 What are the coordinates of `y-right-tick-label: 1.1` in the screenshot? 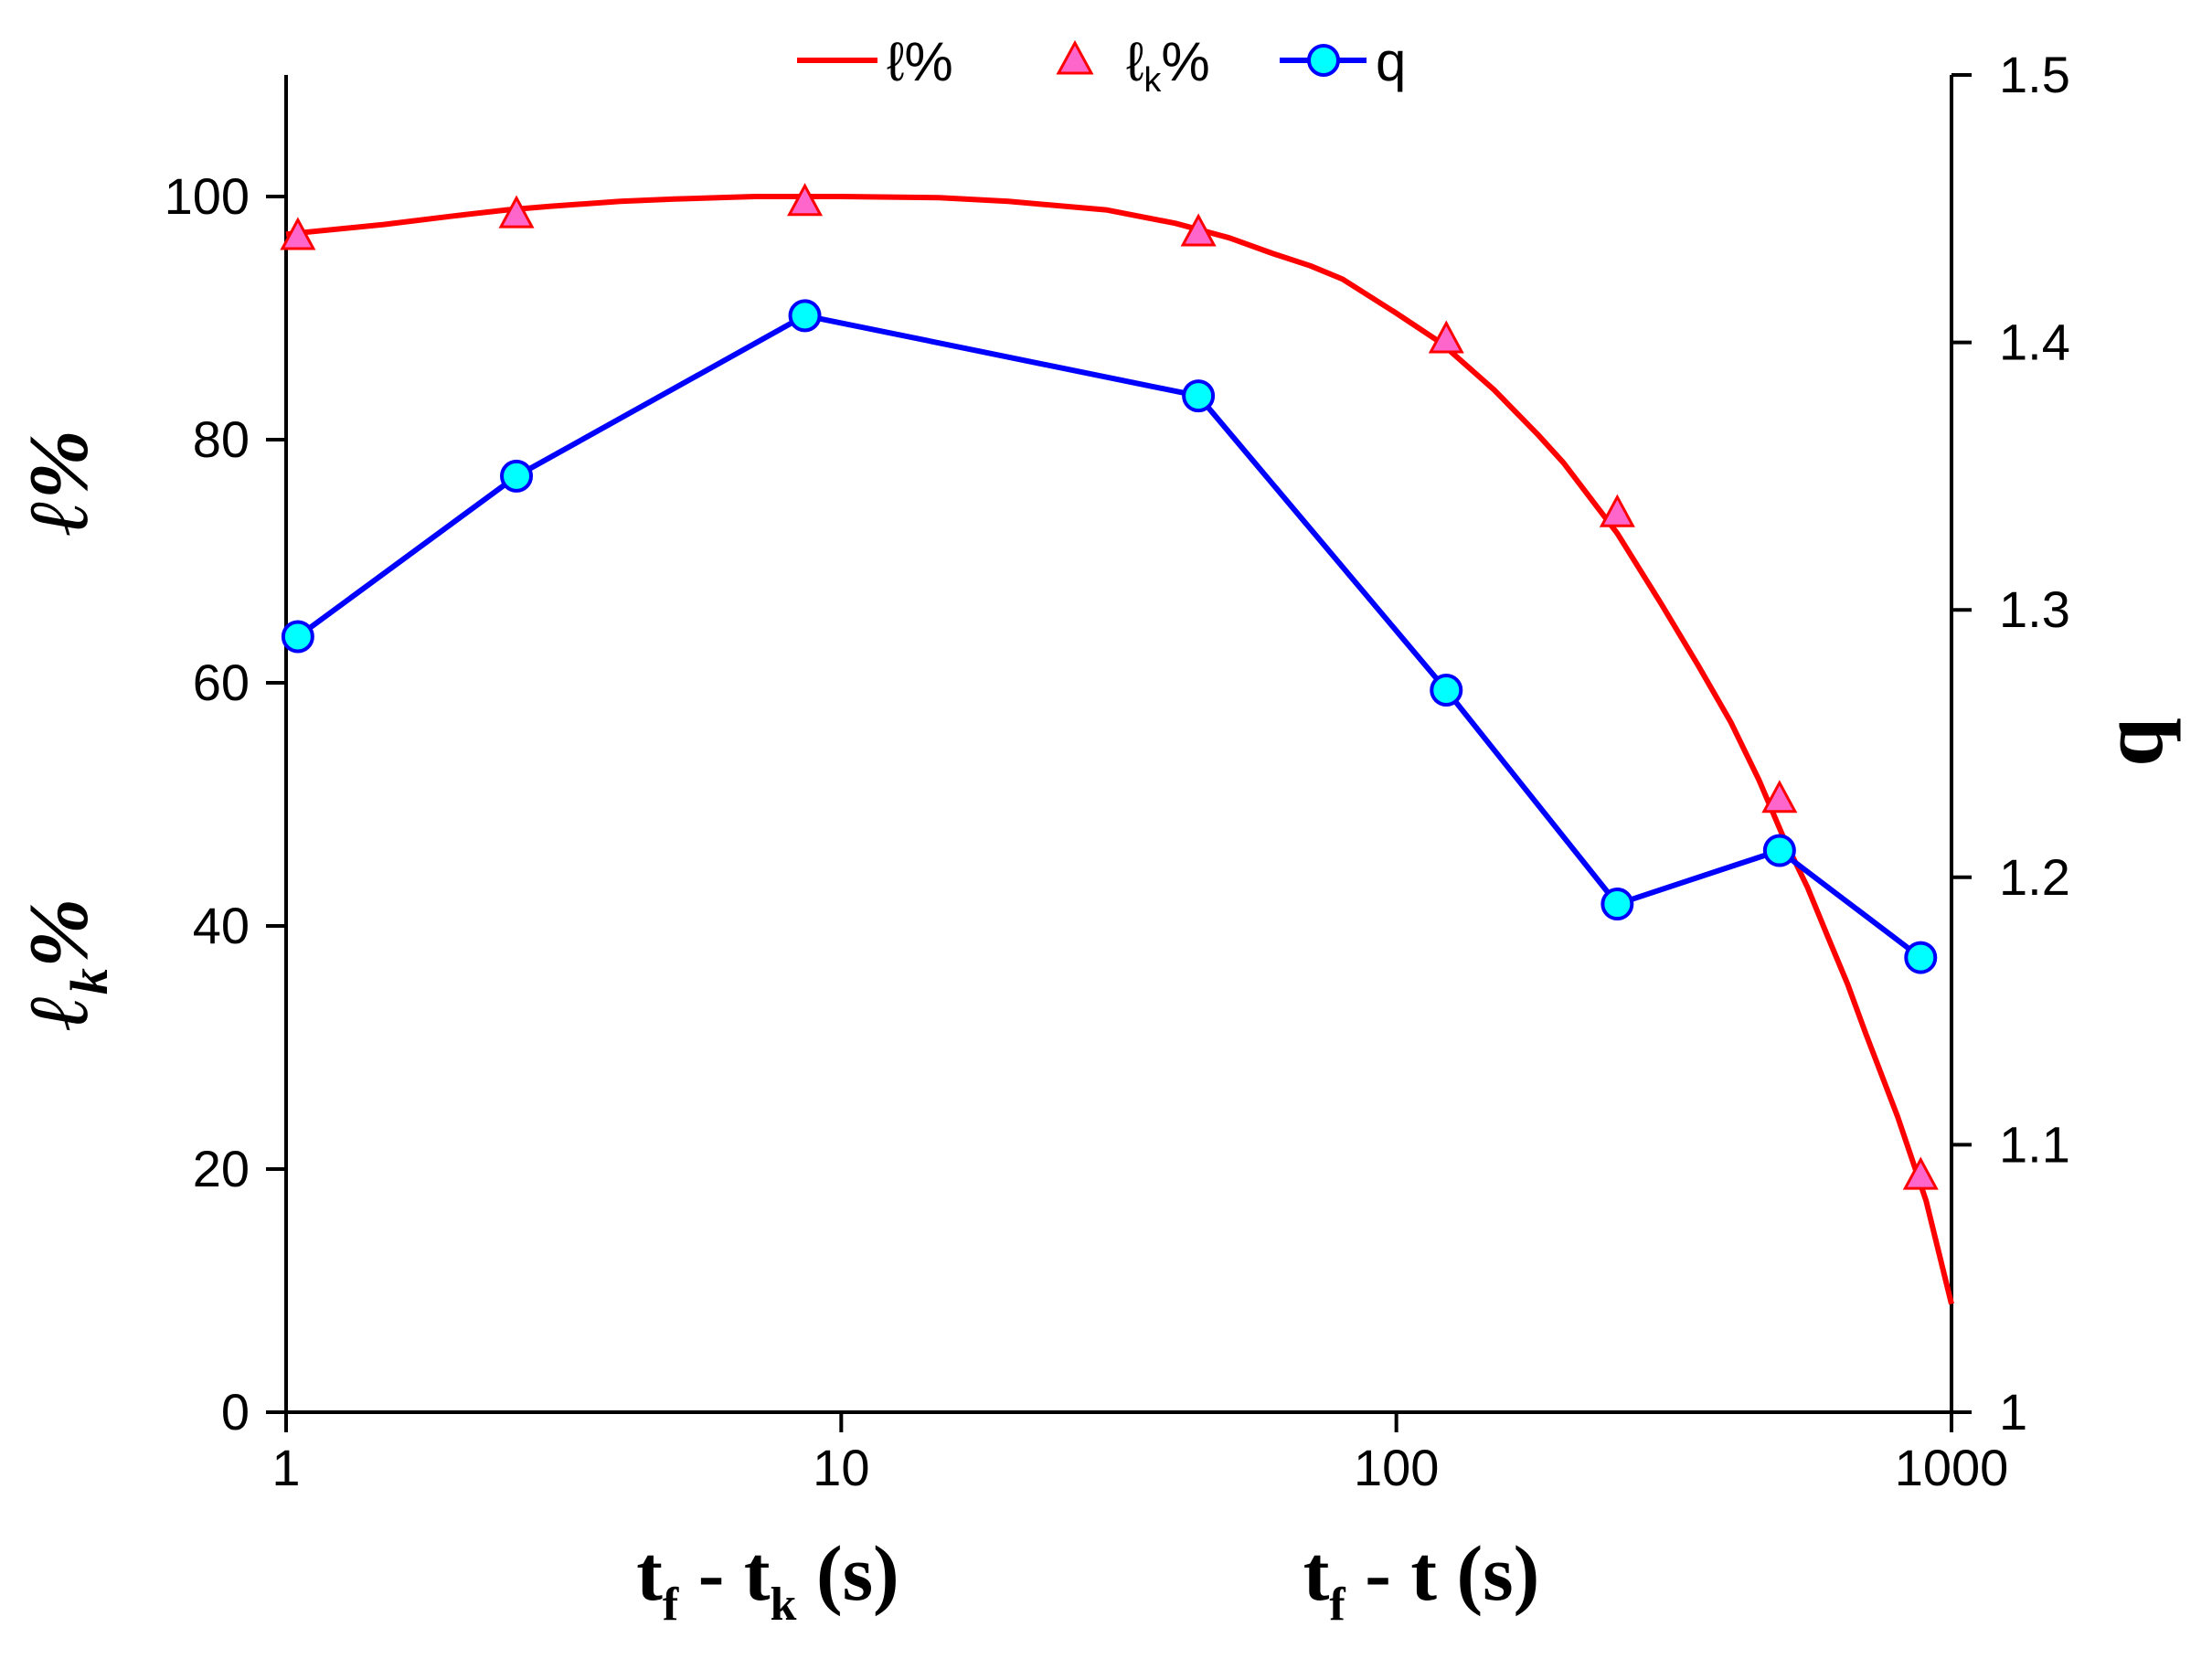 It's located at (2034, 1144).